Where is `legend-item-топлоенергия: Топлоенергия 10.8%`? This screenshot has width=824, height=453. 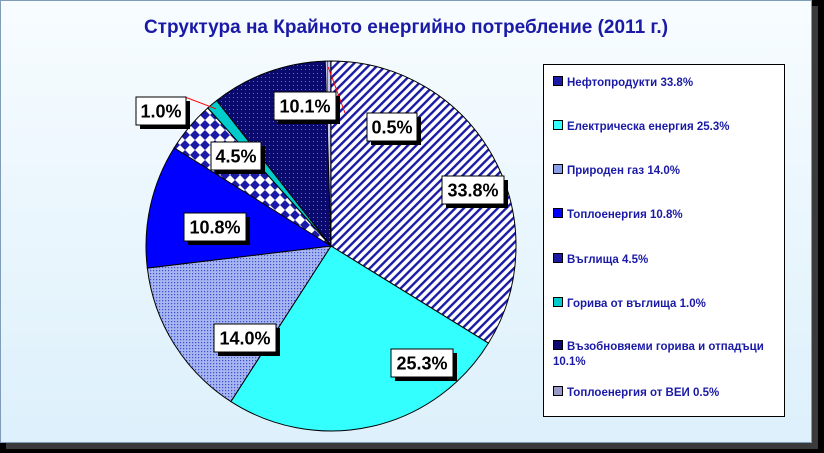
legend-item-топлоенергия: Топлоенергия 10.8% is located at coordinates (667, 215).